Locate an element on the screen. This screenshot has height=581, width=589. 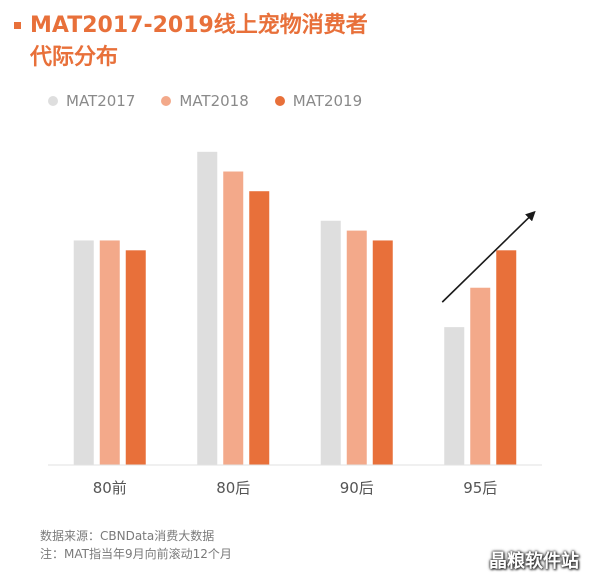
legend-item-mat2017: MAT2017 is located at coordinates (91, 101).